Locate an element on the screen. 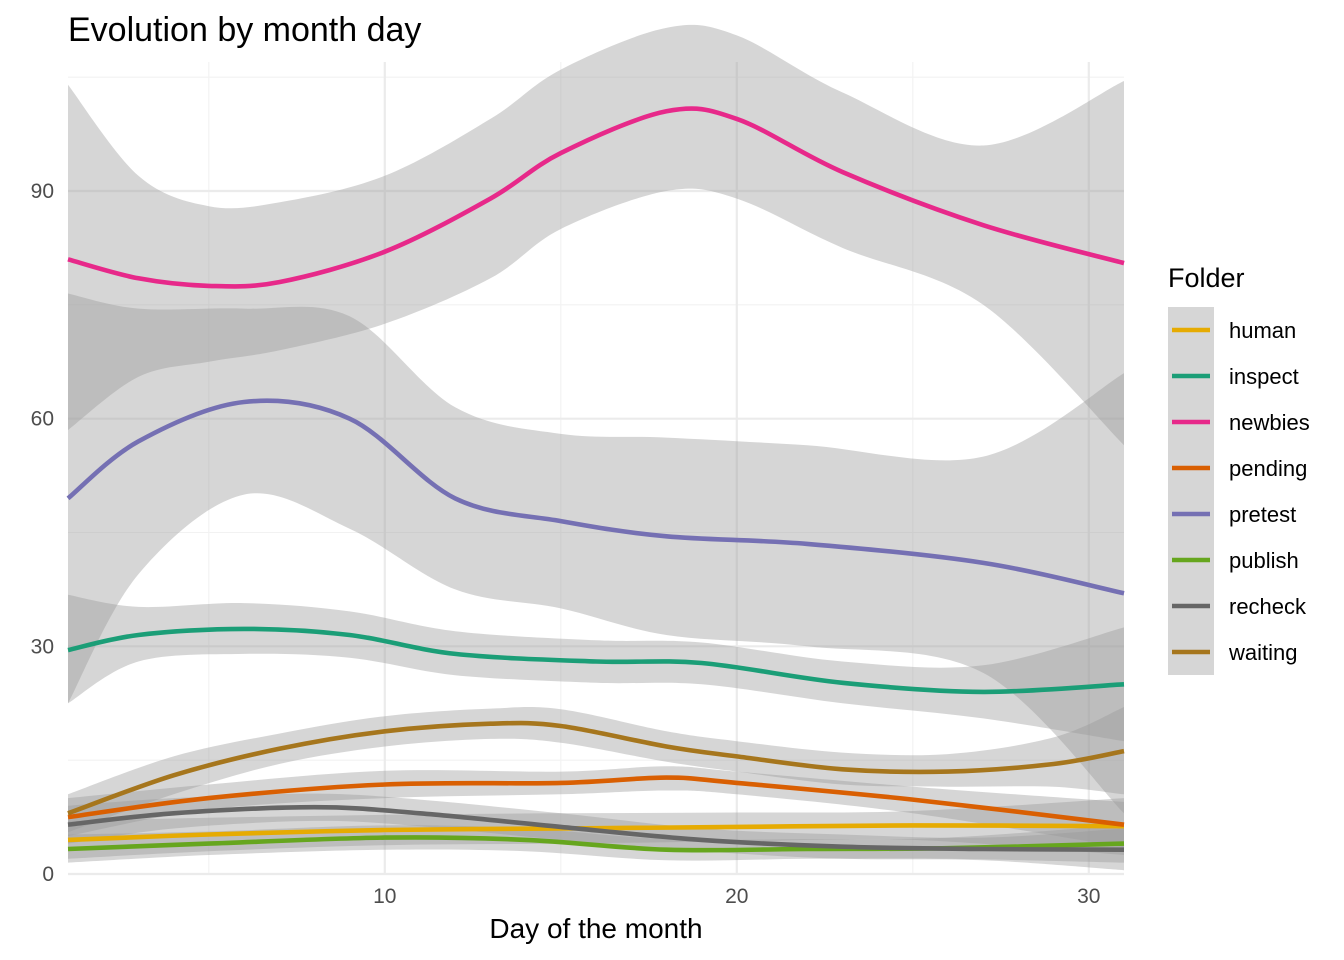 Image resolution: width=1344 pixels, height=960 pixels. y-tick-label: 0 is located at coordinates (48, 874).